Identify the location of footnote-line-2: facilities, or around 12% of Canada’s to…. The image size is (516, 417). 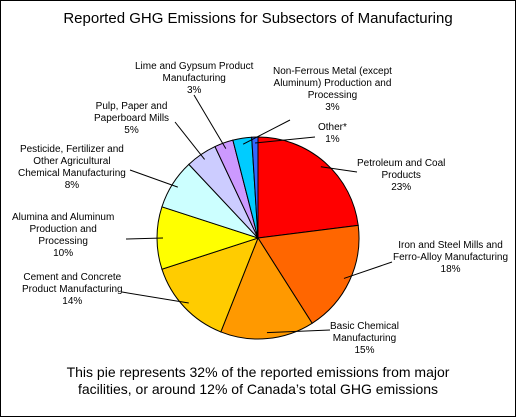
(258, 389).